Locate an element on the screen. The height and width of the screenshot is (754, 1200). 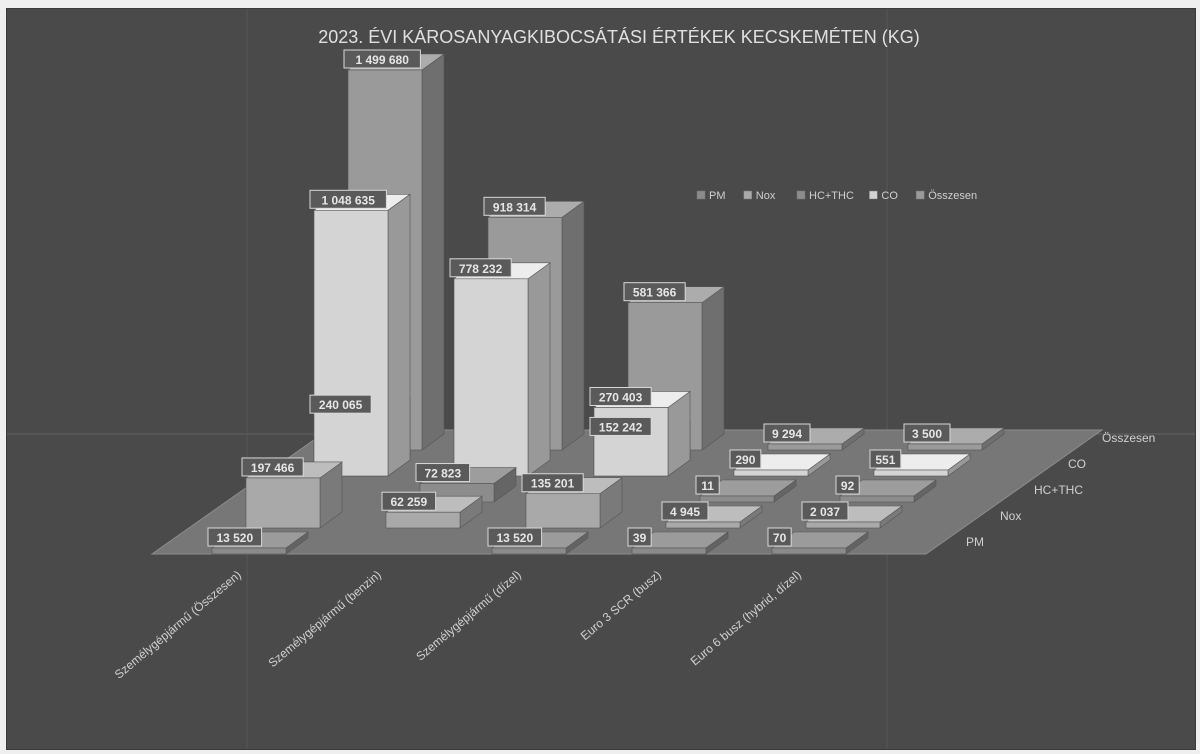
category-label: Euro 3 SCR (busz) is located at coordinates (621, 605).